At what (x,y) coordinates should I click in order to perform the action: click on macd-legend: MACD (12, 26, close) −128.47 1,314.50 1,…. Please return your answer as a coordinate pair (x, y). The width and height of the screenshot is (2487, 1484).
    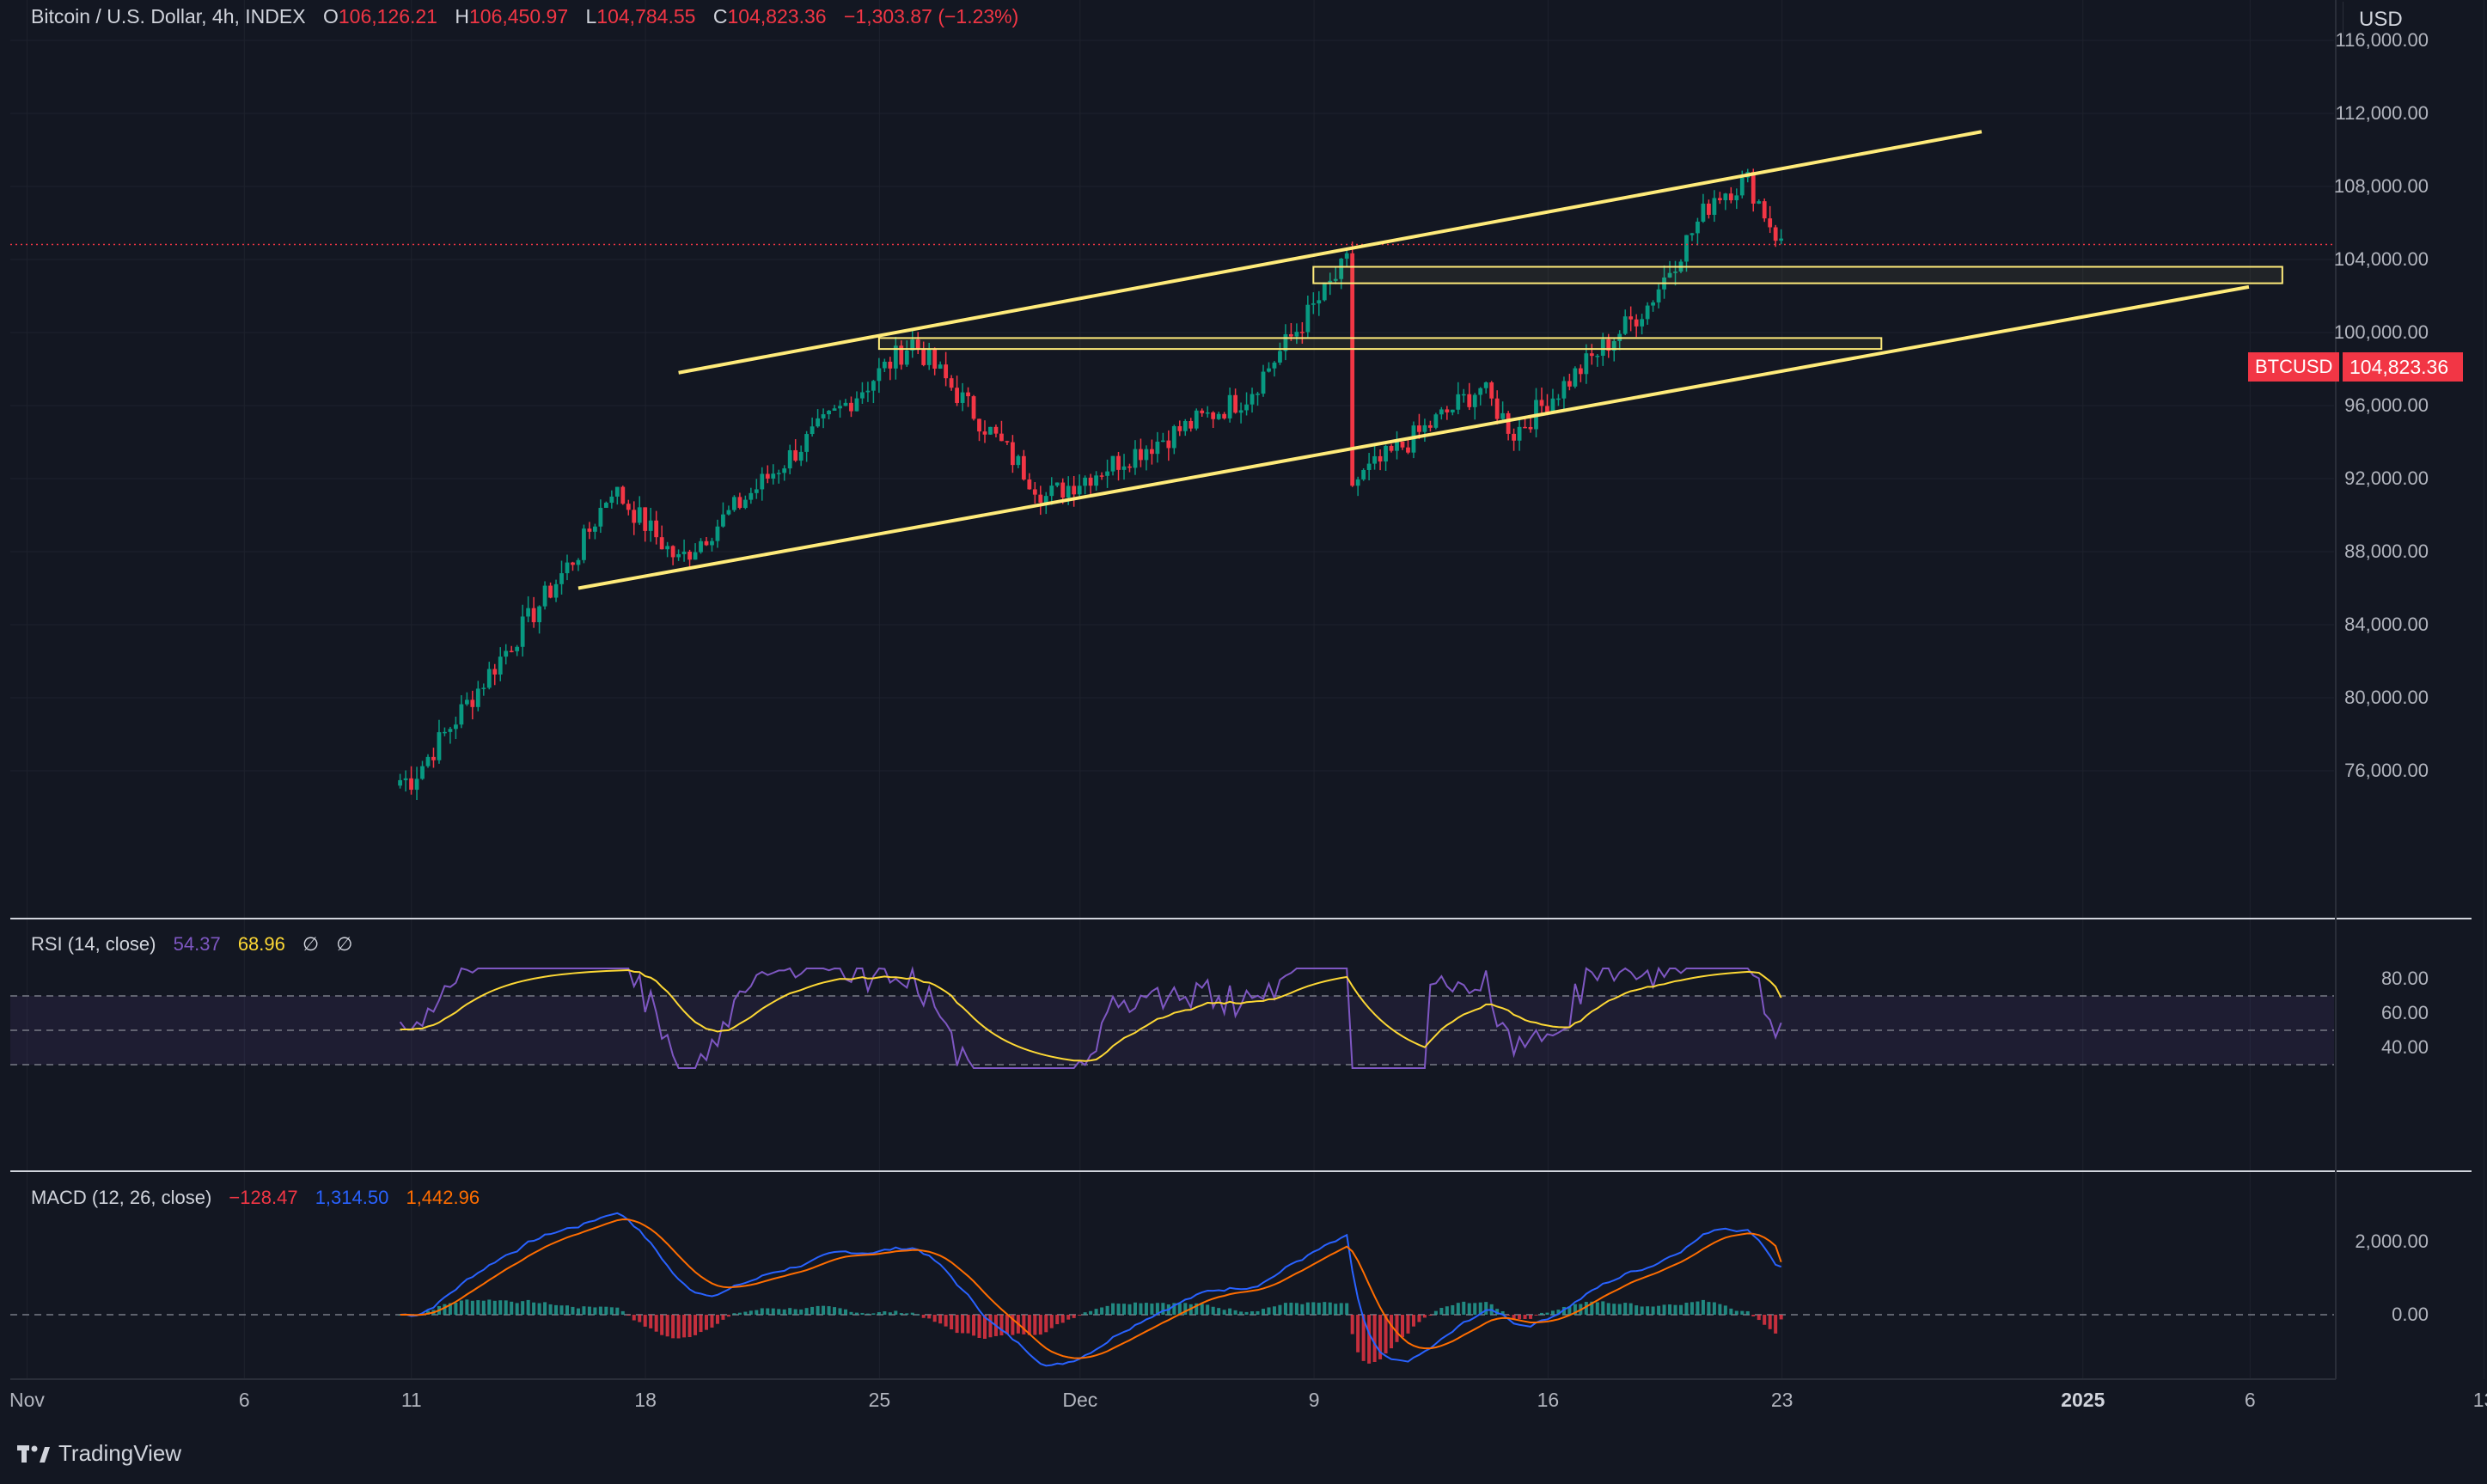
    Looking at the image, I should click on (262, 1198).